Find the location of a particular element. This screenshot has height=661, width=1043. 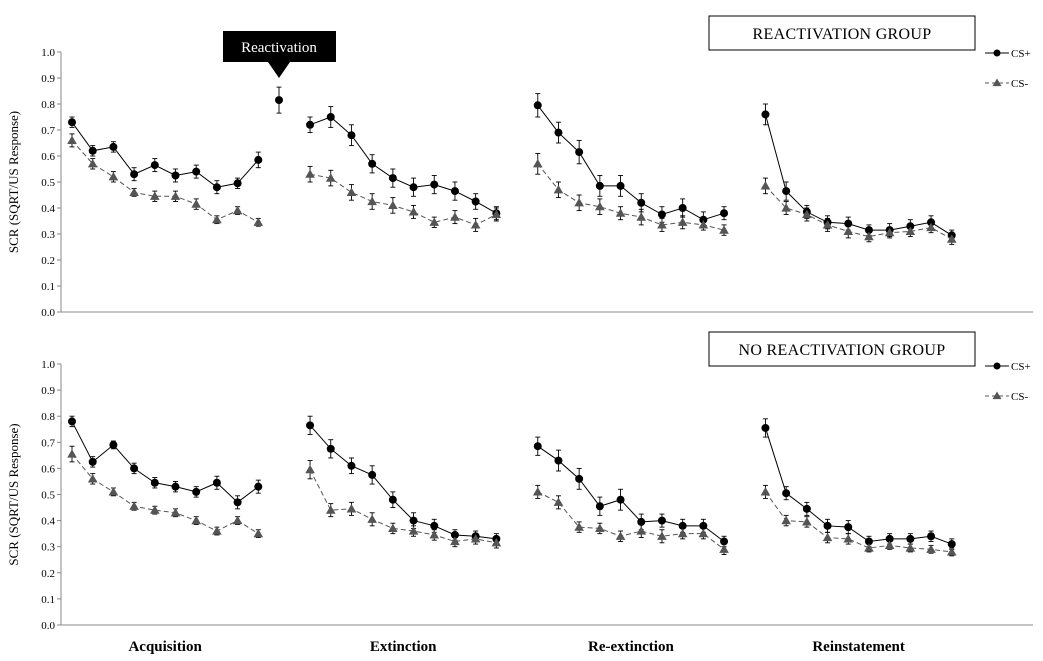

callout-box is located at coordinates (279, 46).